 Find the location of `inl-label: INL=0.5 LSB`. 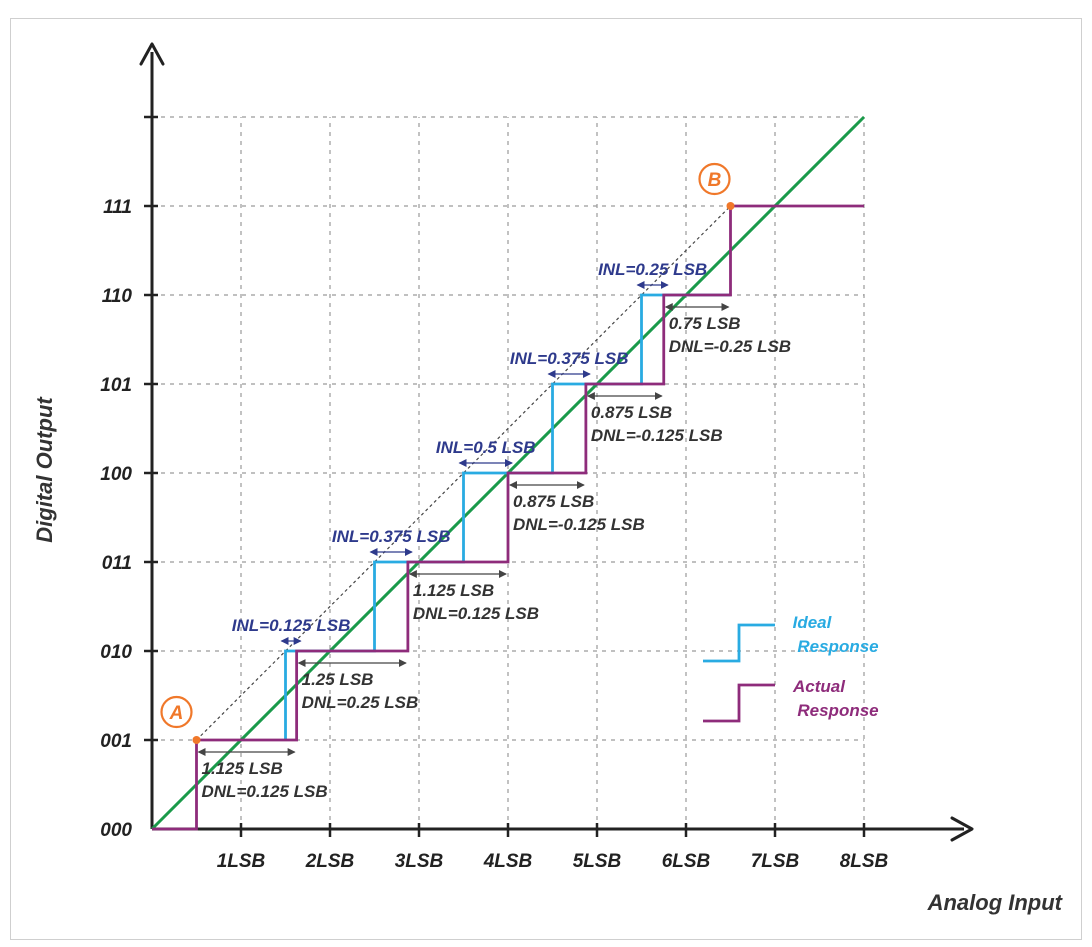

inl-label: INL=0.5 LSB is located at coordinates (486, 447).